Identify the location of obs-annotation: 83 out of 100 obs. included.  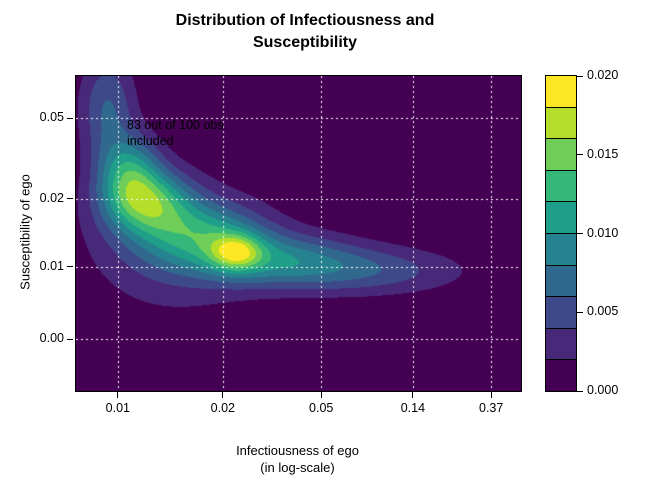
(177, 133).